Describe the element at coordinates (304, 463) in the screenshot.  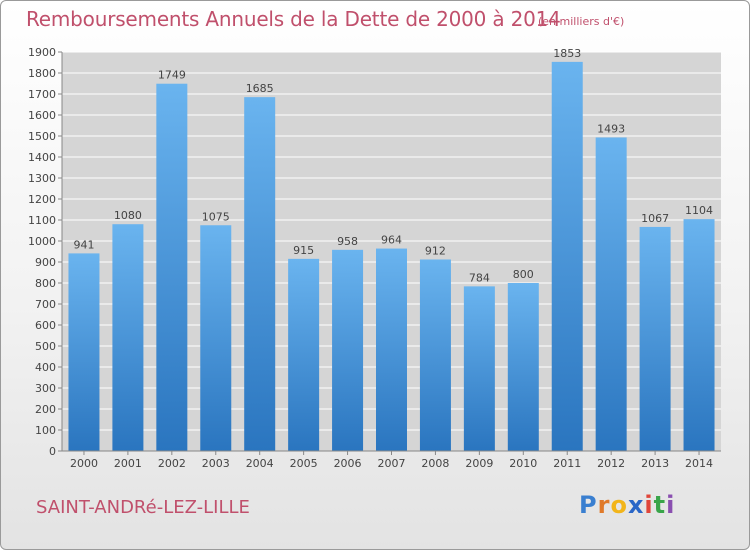
I see `x-tick-label: 2005` at that location.